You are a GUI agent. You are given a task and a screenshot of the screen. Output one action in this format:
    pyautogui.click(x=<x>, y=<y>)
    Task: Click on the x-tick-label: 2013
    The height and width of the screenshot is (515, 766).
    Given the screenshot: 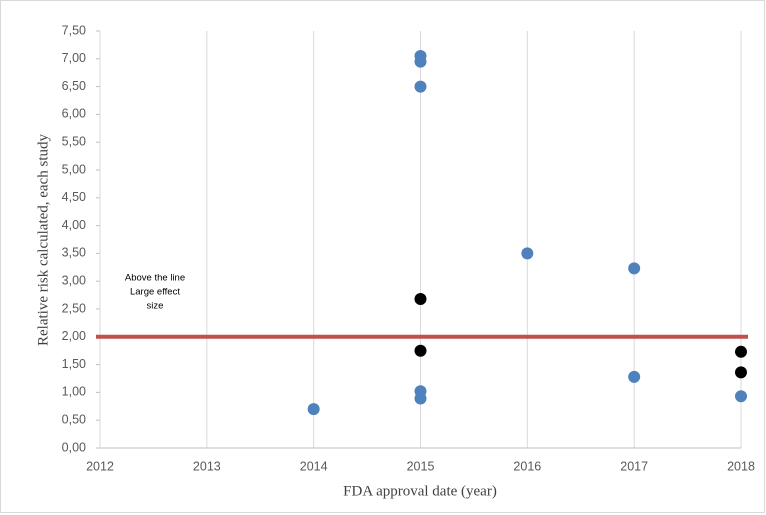 What is the action you would take?
    pyautogui.click(x=207, y=466)
    